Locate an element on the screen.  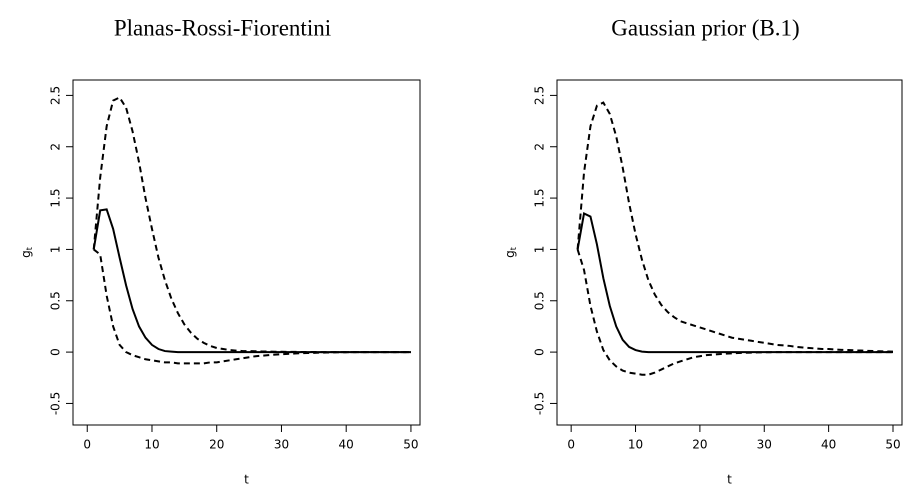
chart-title: Planas-Rossi-Fiorentini is located at coordinates (222, 27).